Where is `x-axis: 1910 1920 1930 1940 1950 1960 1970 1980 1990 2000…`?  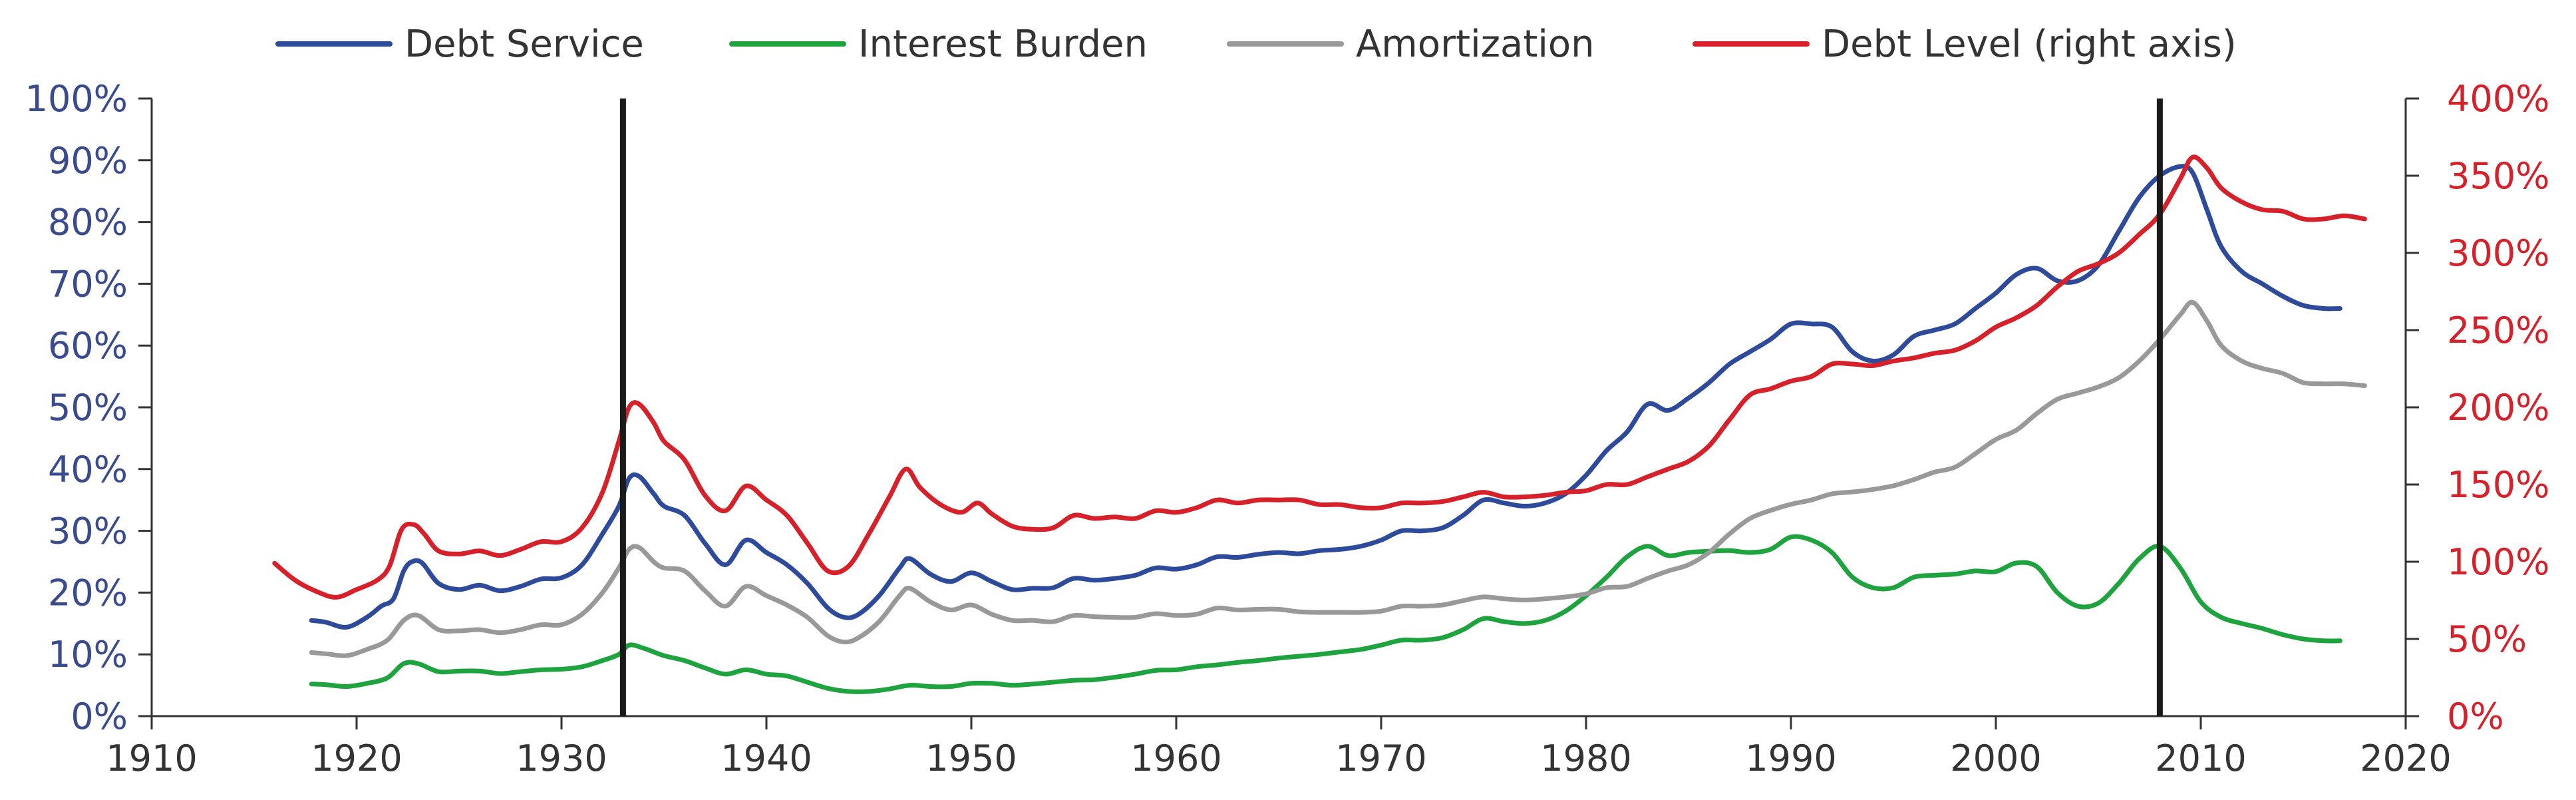 x-axis: 1910 1920 1930 1940 1950 1960 1970 1980 1990 2000… is located at coordinates (1279, 747).